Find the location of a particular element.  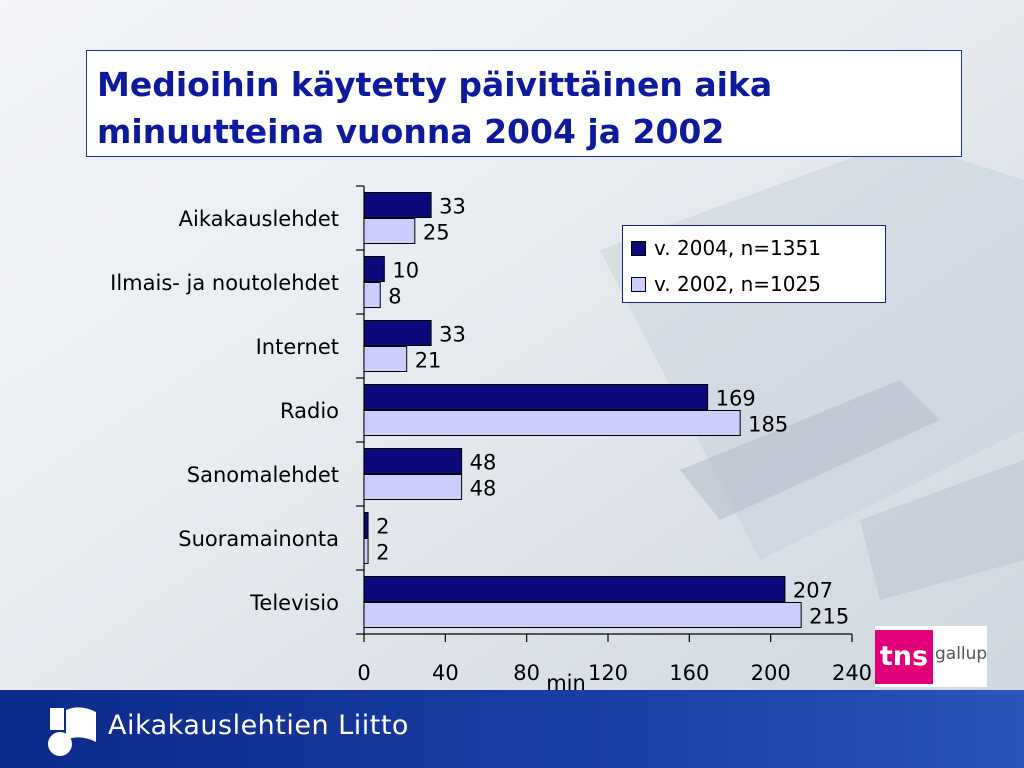

footer-org-name: Aikakauslehtien Liitto is located at coordinates (258, 725).